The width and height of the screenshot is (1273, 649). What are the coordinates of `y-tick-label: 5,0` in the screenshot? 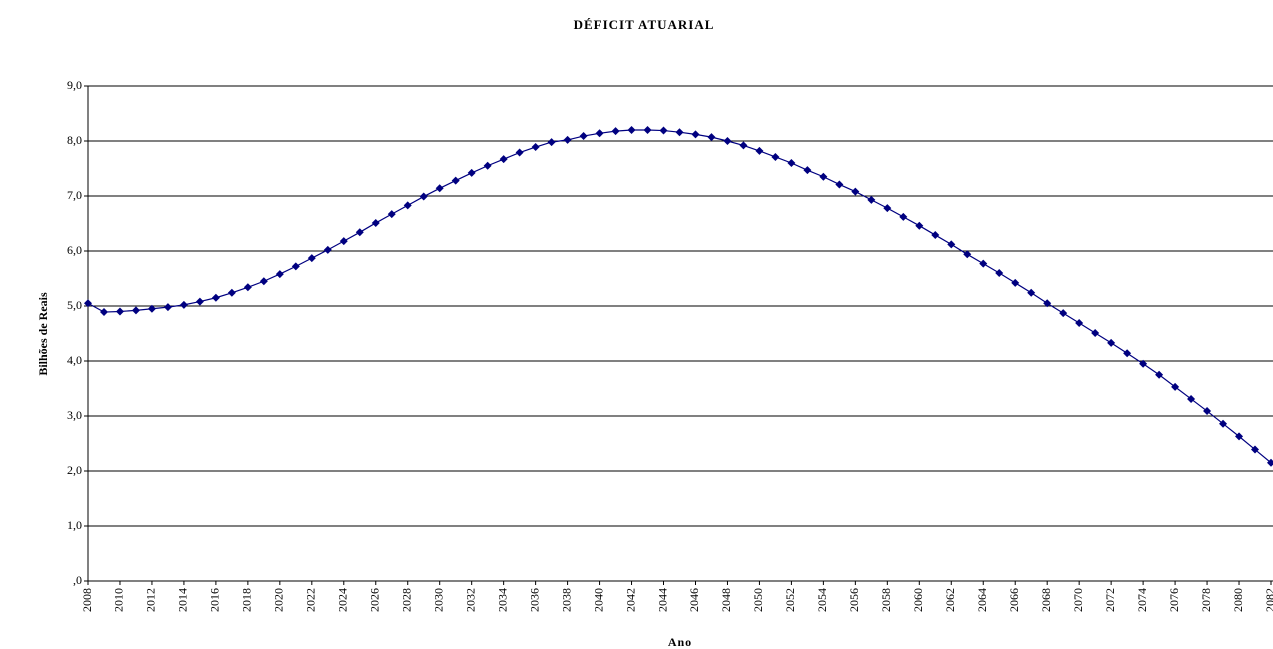 It's located at (74, 305).